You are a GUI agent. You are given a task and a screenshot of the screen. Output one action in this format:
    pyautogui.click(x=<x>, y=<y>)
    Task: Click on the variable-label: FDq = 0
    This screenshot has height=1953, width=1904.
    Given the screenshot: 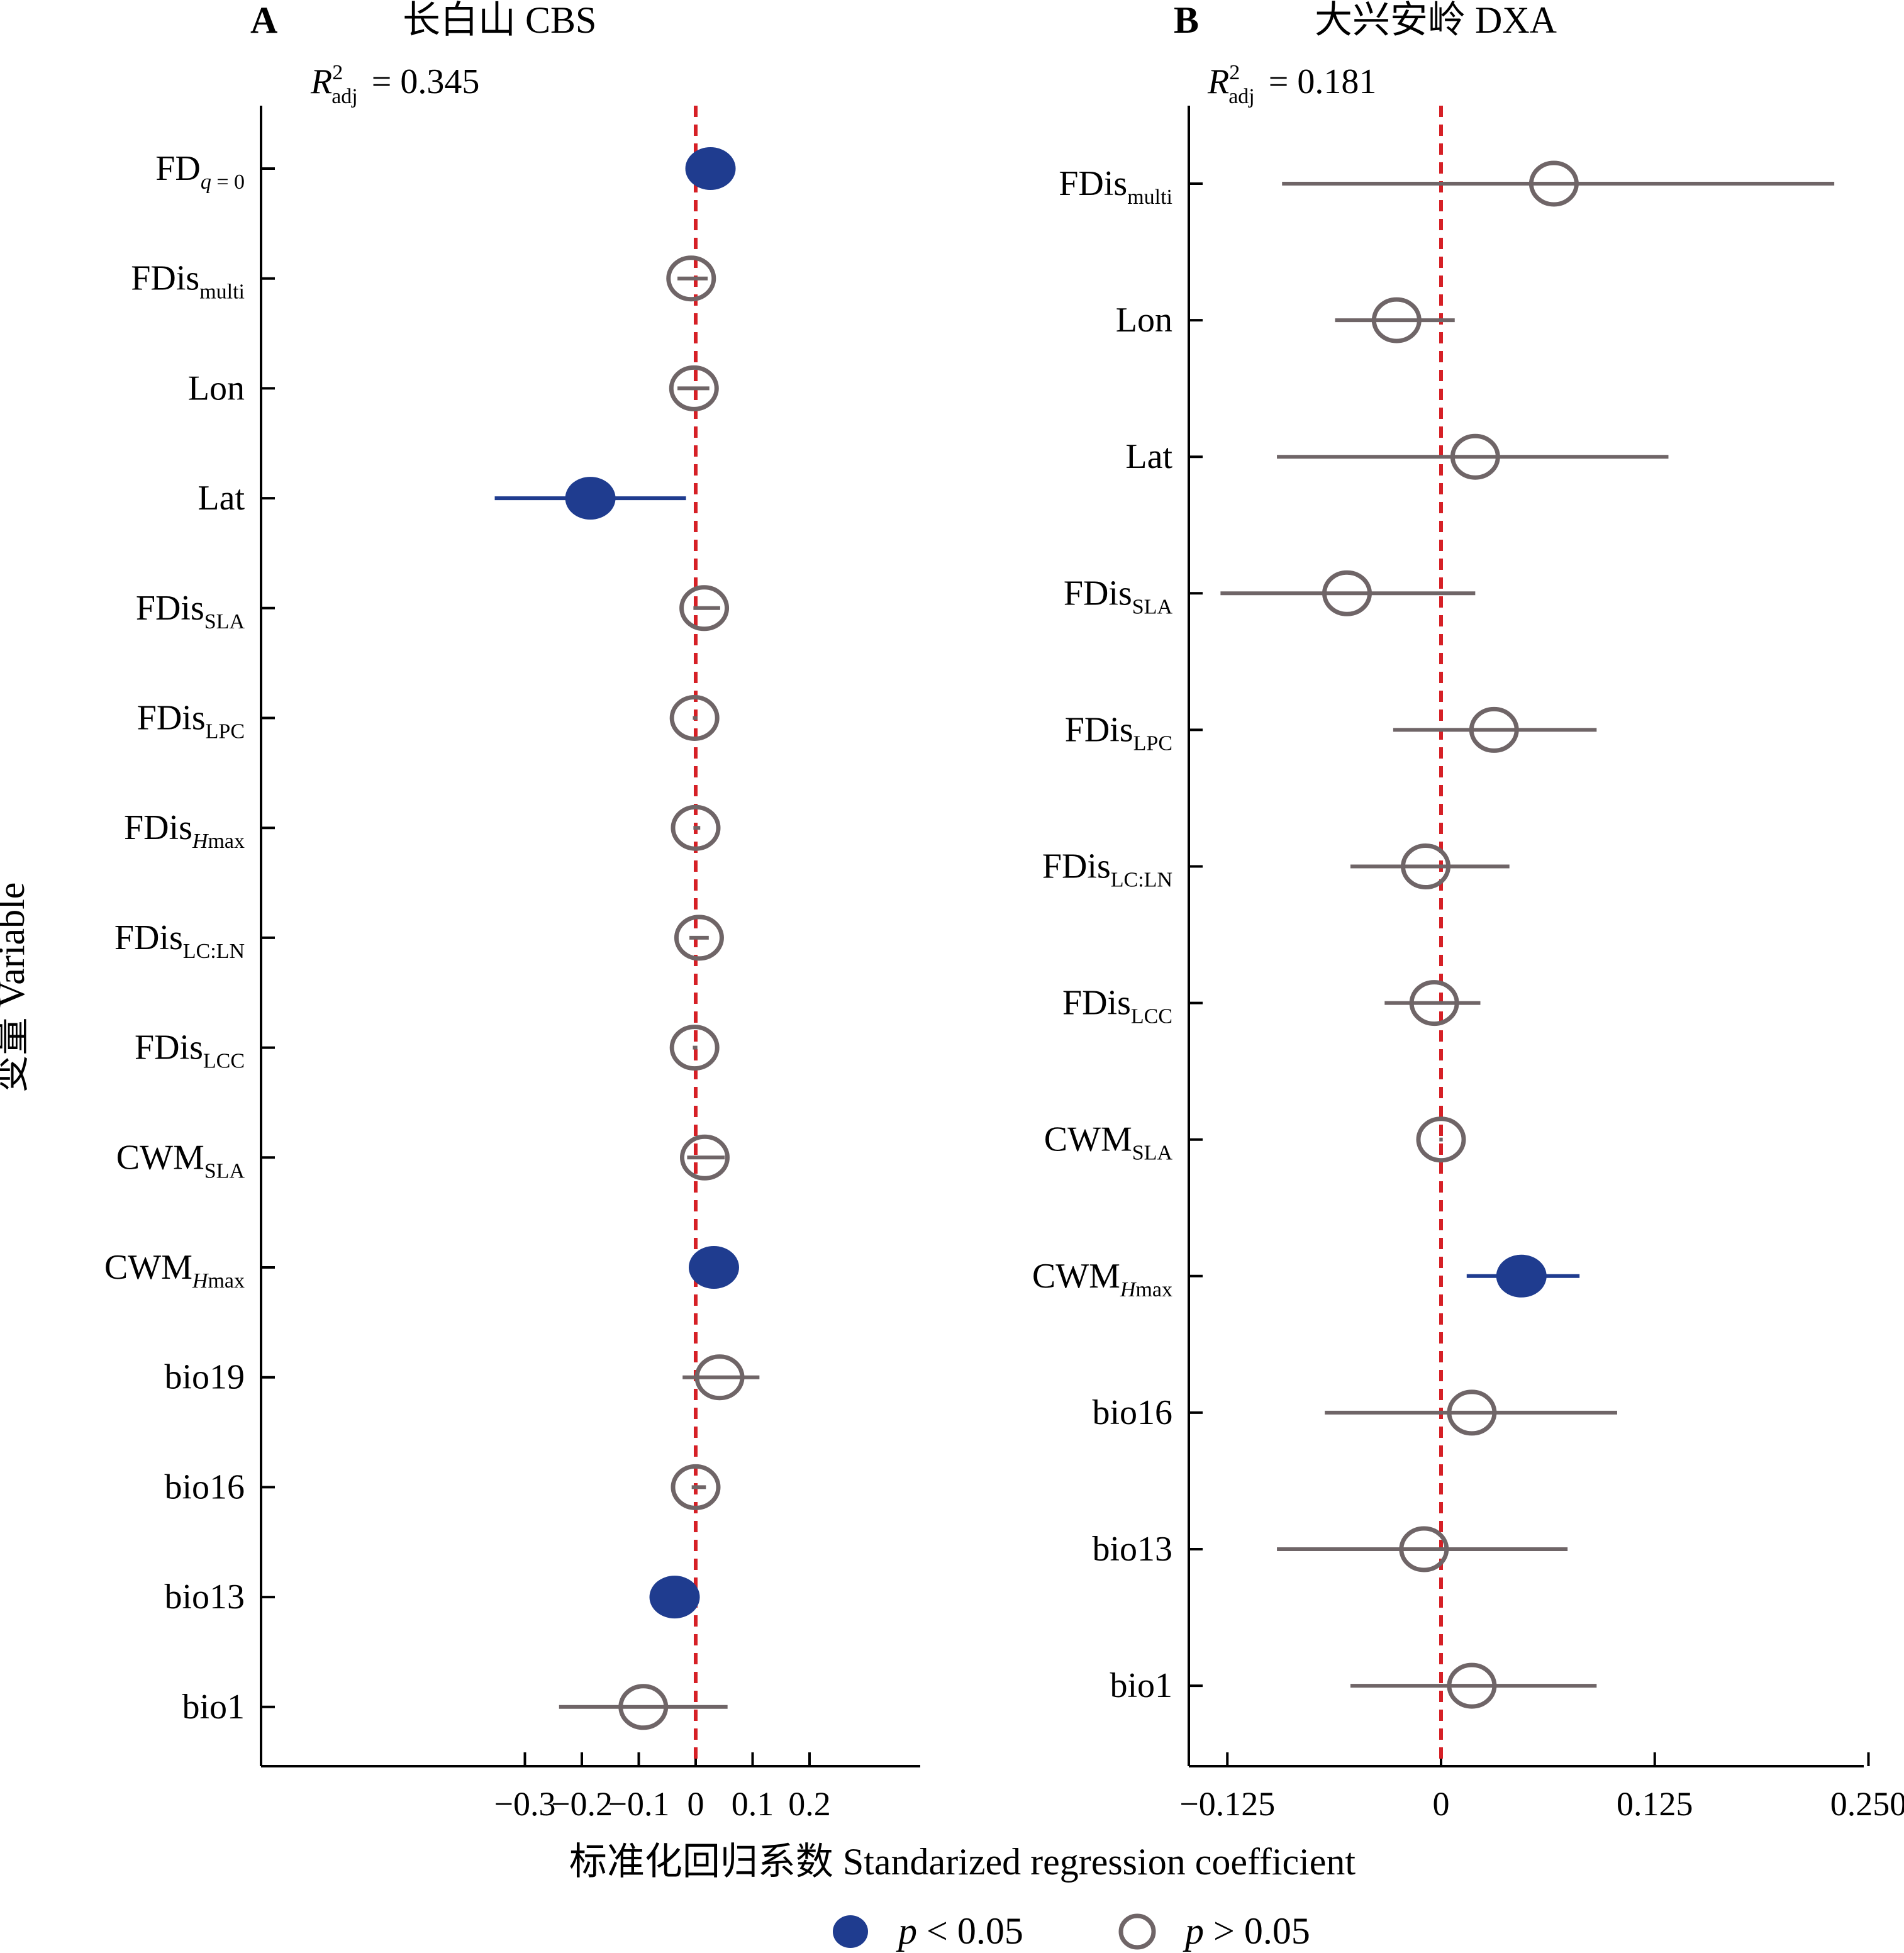 What is the action you would take?
    pyautogui.click(x=200, y=171)
    